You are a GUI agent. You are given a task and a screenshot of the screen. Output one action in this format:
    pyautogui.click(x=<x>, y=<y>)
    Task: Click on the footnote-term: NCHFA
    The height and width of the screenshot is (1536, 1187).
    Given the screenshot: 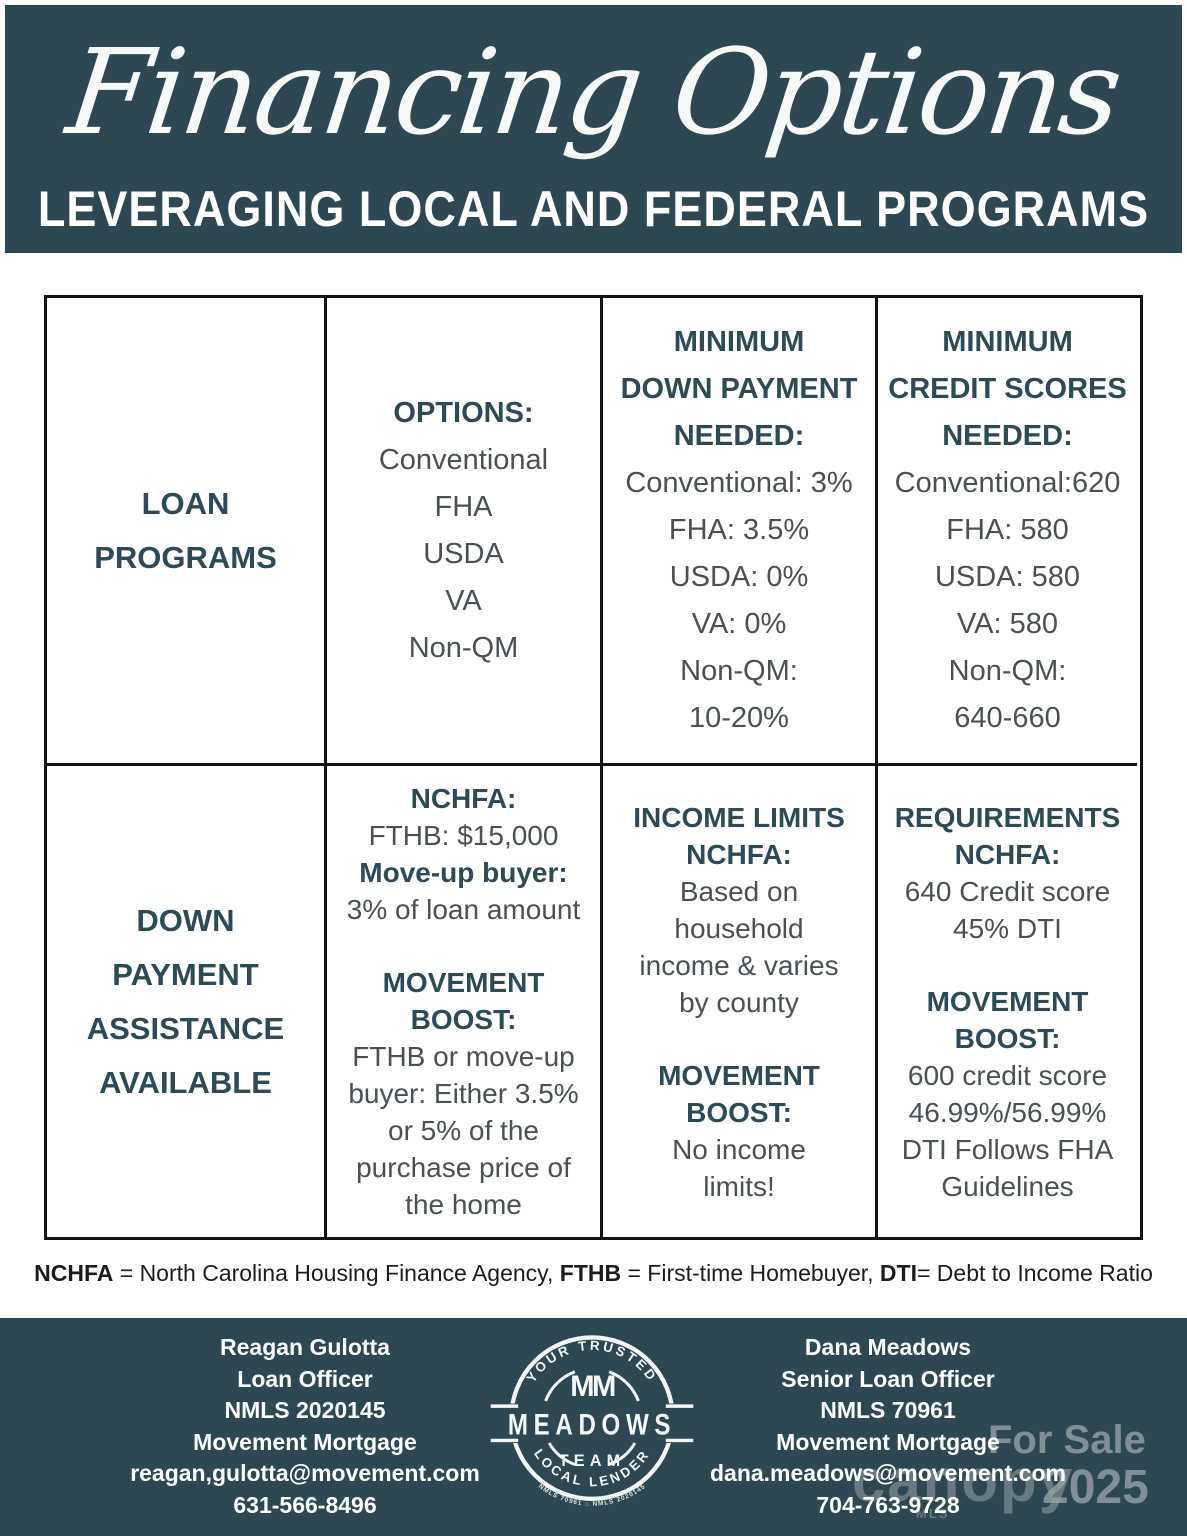 What is the action you would take?
    pyautogui.click(x=74, y=1273)
    